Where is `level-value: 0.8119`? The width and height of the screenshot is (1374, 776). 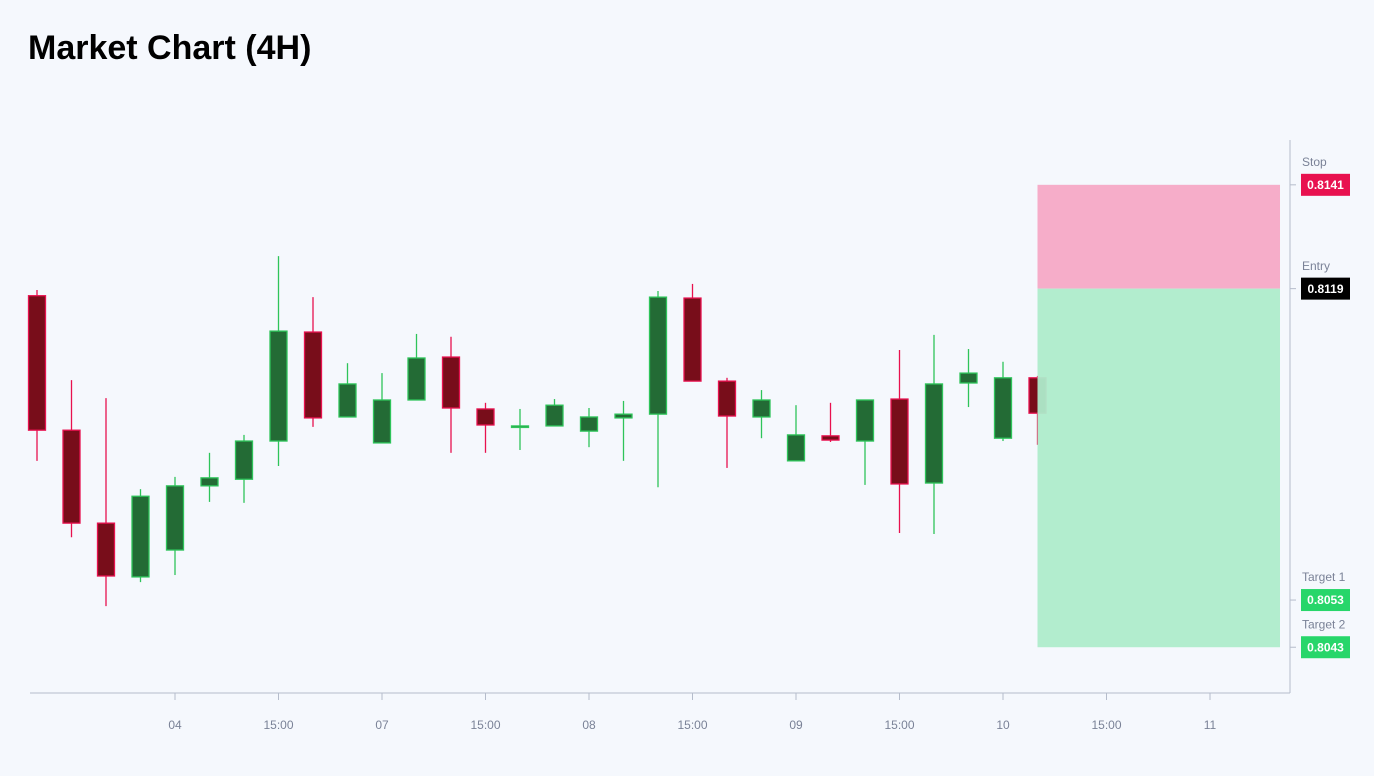
level-value: 0.8119 is located at coordinates (1325, 289).